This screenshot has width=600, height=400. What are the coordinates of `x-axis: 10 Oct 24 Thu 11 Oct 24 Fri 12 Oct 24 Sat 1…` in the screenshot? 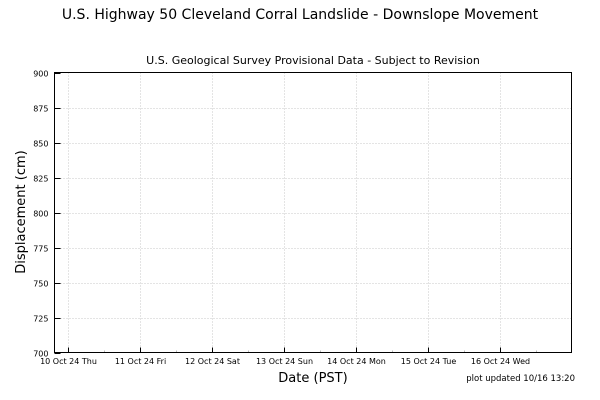 It's located at (288, 356).